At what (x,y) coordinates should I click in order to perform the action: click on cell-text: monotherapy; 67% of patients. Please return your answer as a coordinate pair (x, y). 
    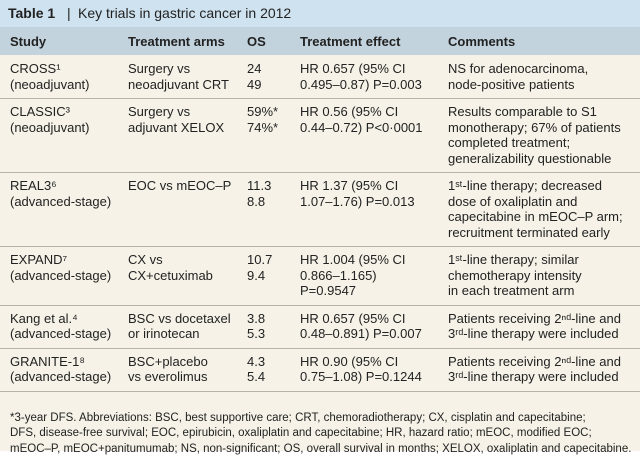
    Looking at the image, I should click on (534, 128).